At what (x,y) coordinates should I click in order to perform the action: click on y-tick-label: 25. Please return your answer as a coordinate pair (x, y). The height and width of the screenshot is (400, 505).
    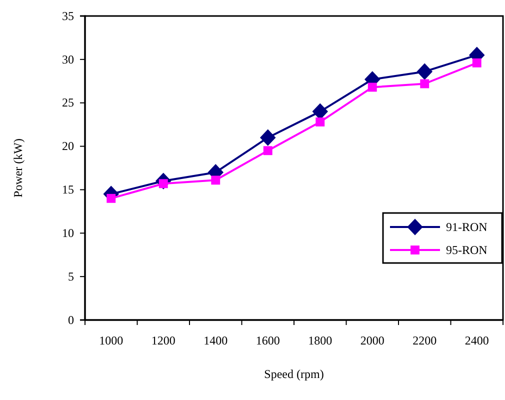
    Looking at the image, I should click on (68, 103).